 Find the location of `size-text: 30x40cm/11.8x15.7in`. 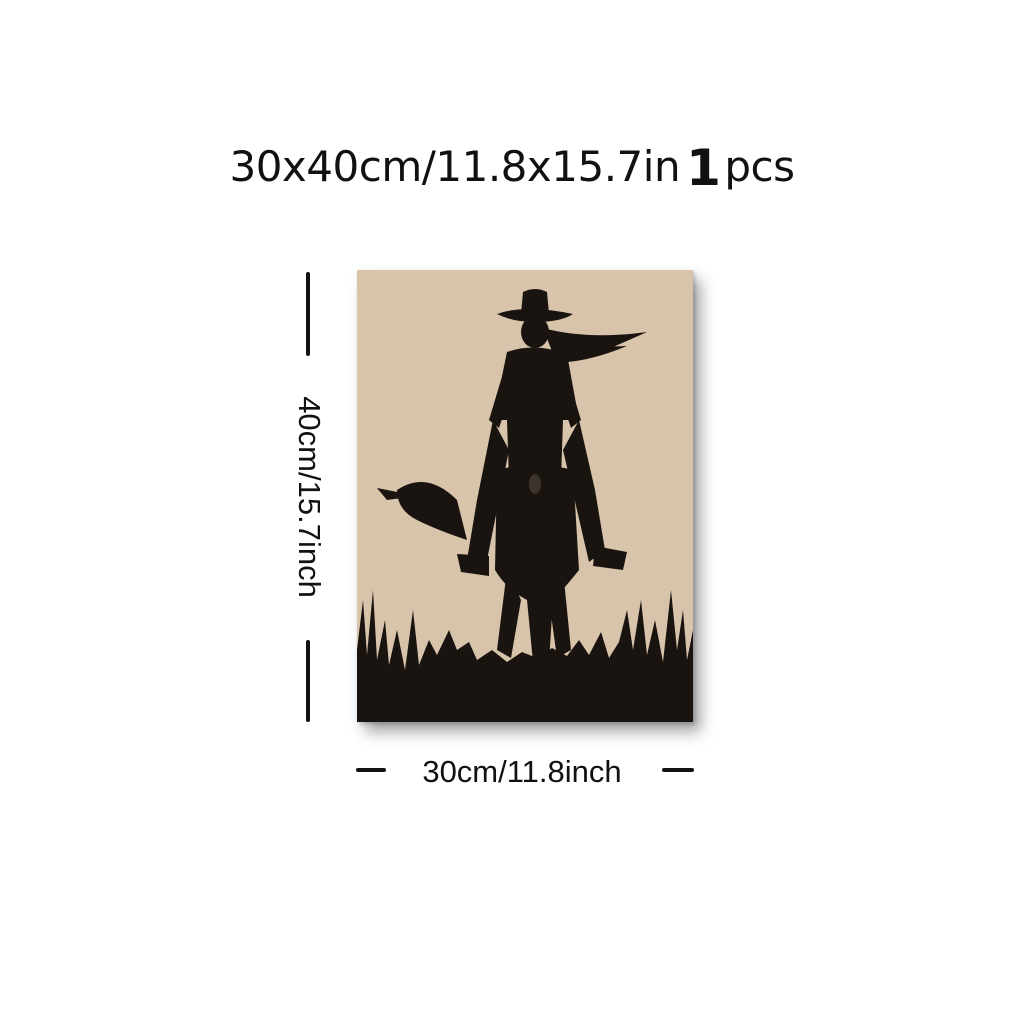

size-text: 30x40cm/11.8x15.7in is located at coordinates (455, 166).